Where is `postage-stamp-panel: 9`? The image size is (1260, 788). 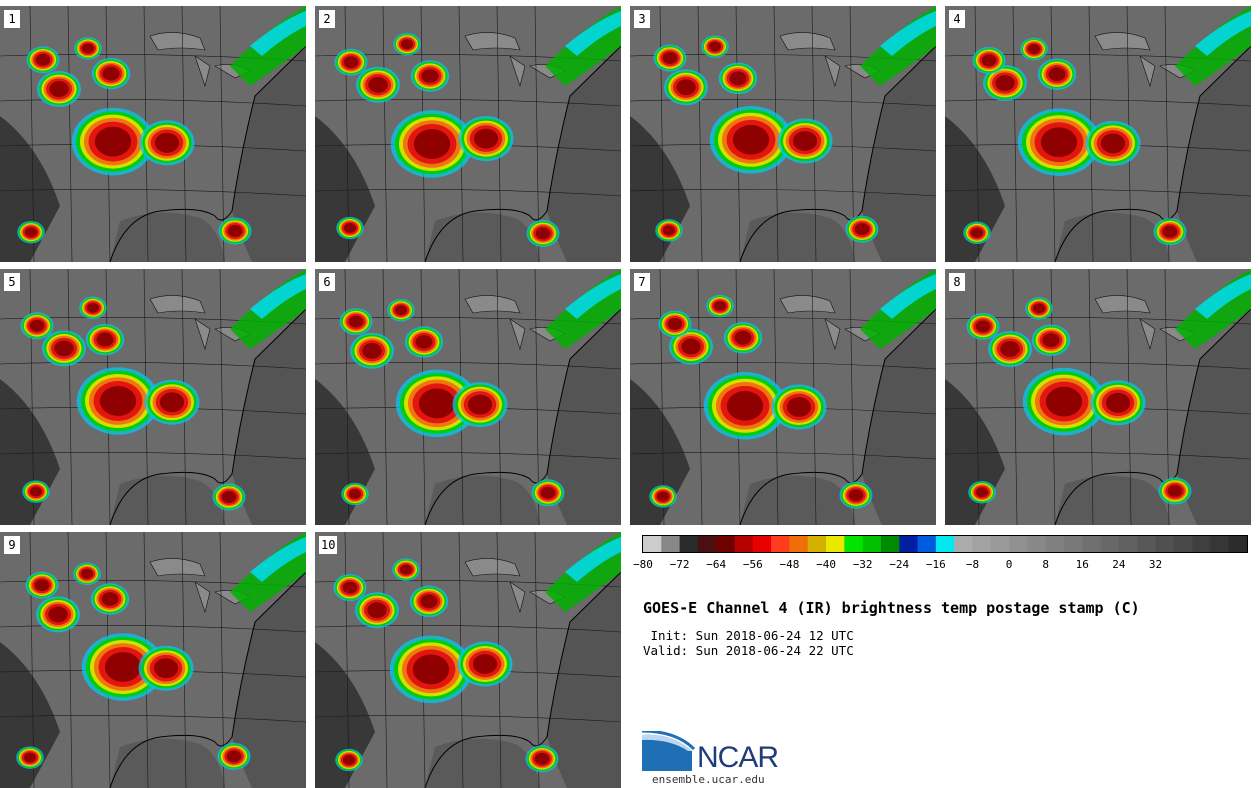
postage-stamp-panel: 9 is located at coordinates (153, 660).